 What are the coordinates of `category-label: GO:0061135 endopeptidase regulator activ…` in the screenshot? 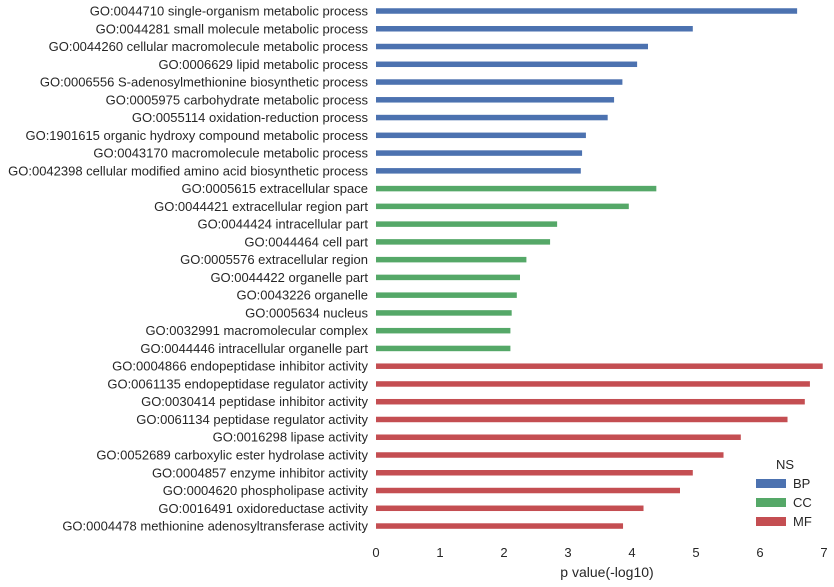 It's located at (237, 383).